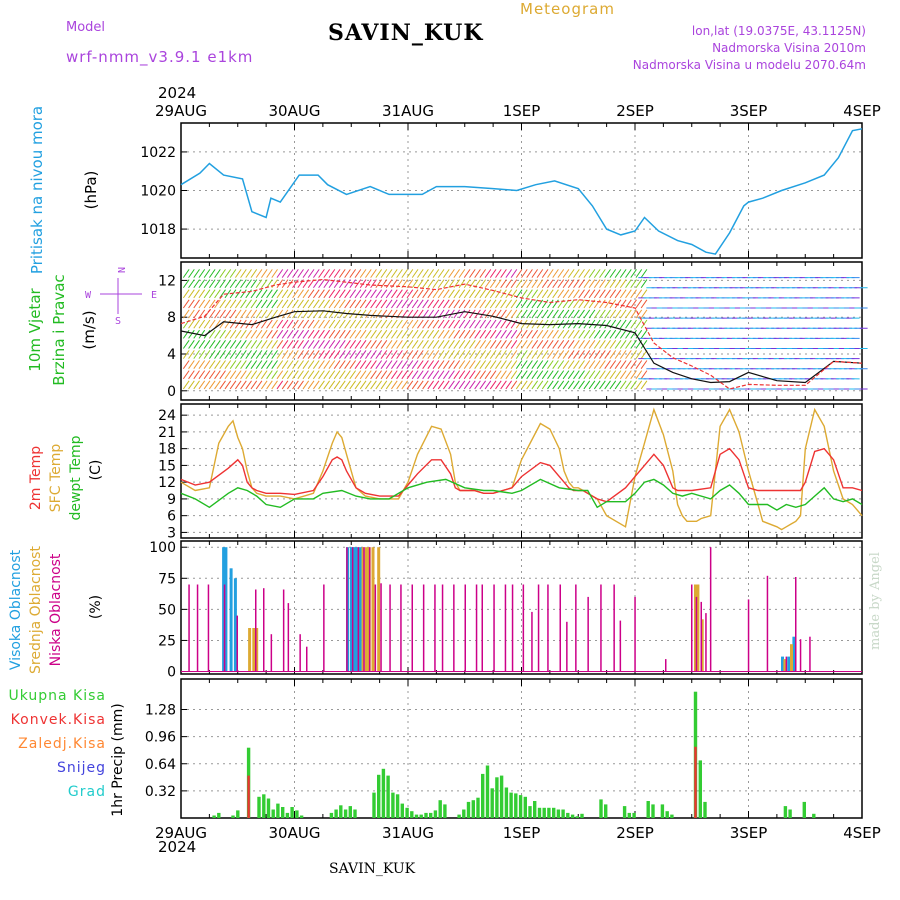 This screenshot has height=900, width=900. What do you see at coordinates (36, 478) in the screenshot?
I see `temp-title-2m: 2m Temp` at bounding box center [36, 478].